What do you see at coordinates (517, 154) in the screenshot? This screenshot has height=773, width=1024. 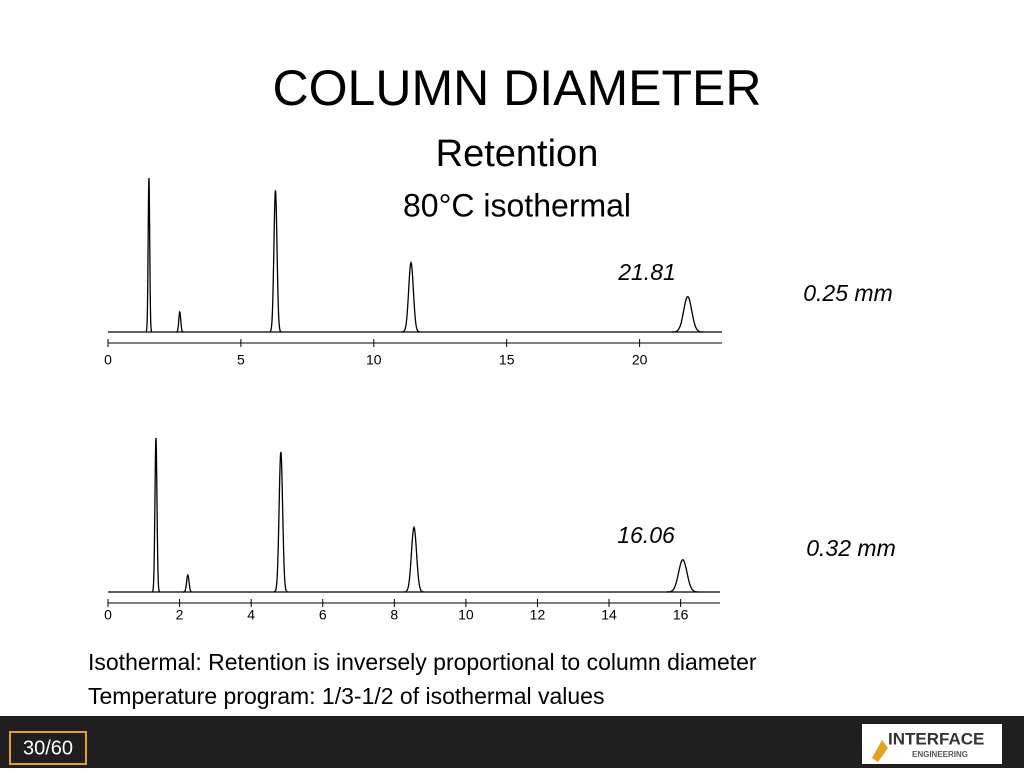 I see `subtitle: Retention` at bounding box center [517, 154].